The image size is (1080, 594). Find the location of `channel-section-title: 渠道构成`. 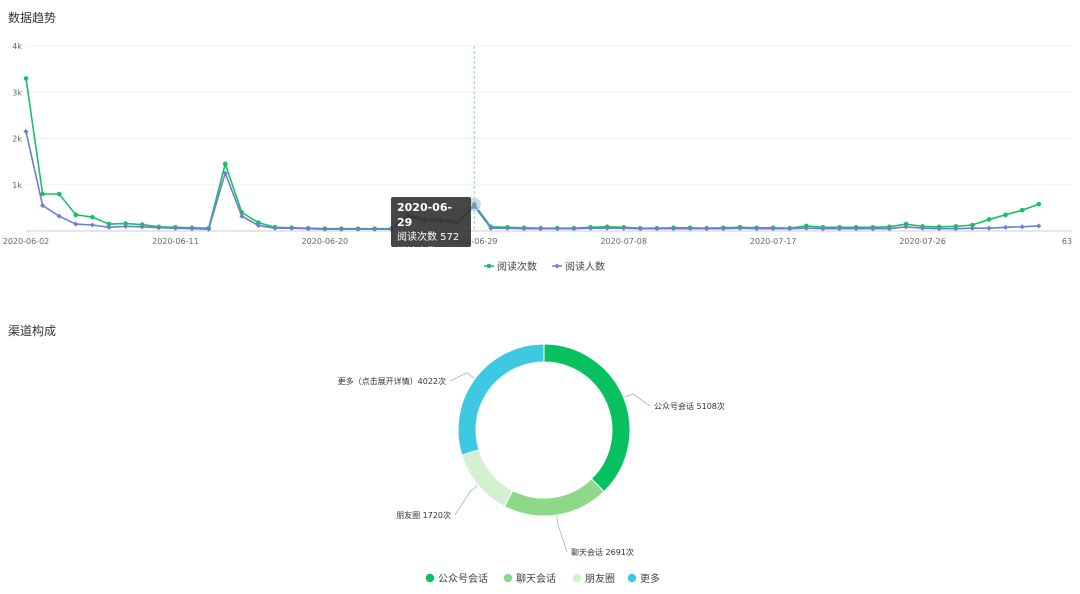

channel-section-title: 渠道构成 is located at coordinates (32, 331).